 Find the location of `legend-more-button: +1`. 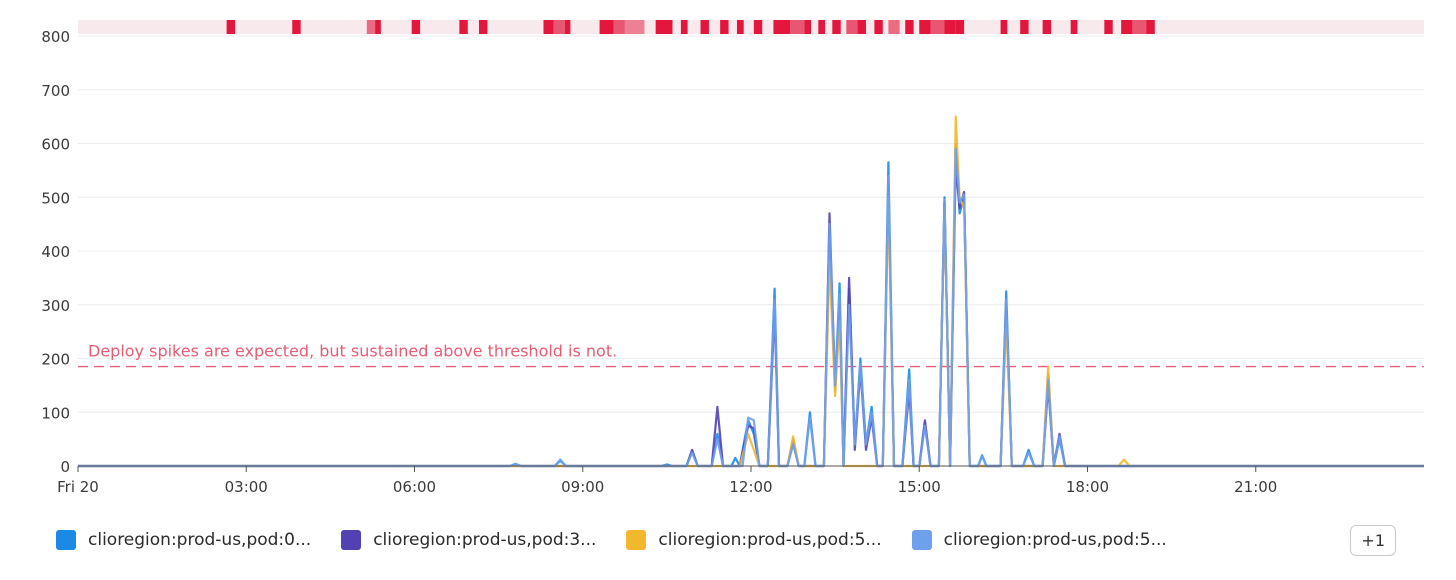

legend-more-button: +1 is located at coordinates (1373, 540).